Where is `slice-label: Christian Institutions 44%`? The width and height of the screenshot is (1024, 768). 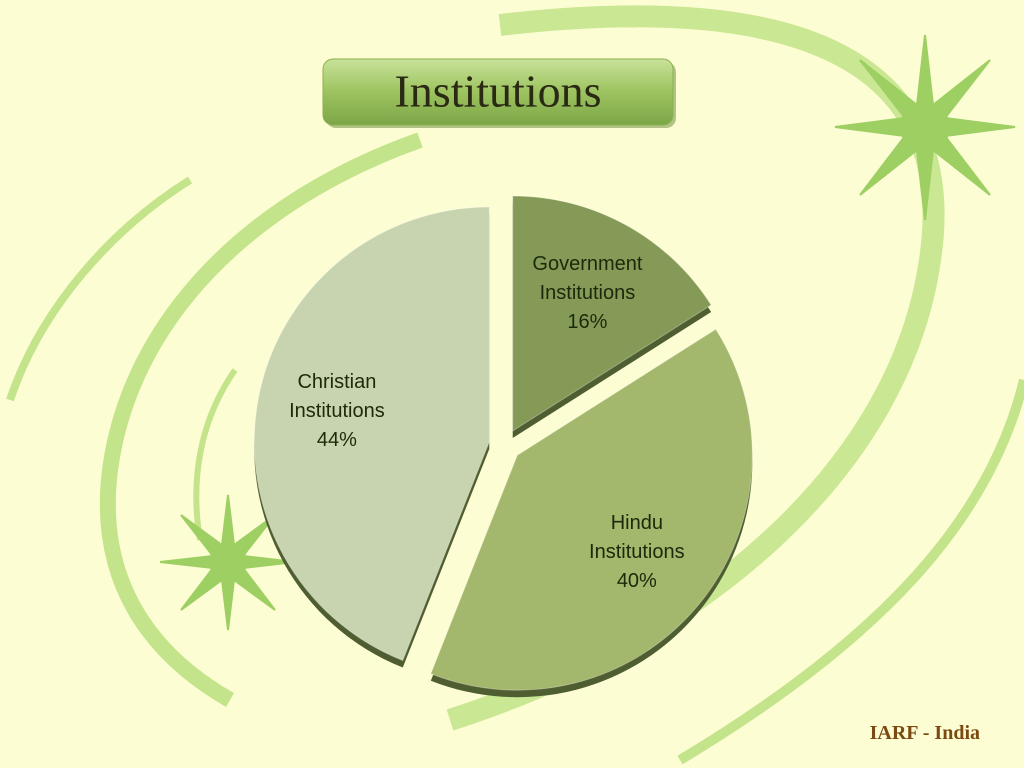
slice-label: Christian Institutions 44% is located at coordinates (337, 411).